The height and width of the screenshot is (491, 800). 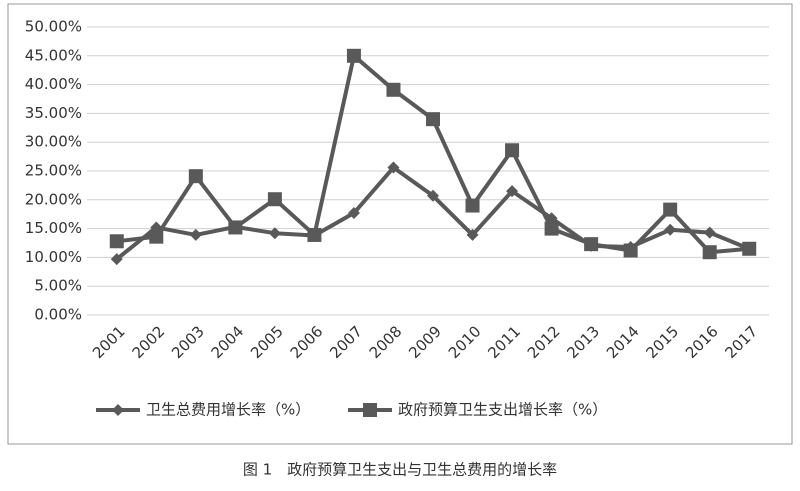 I want to click on x-tick-label: 2013, so click(x=583, y=342).